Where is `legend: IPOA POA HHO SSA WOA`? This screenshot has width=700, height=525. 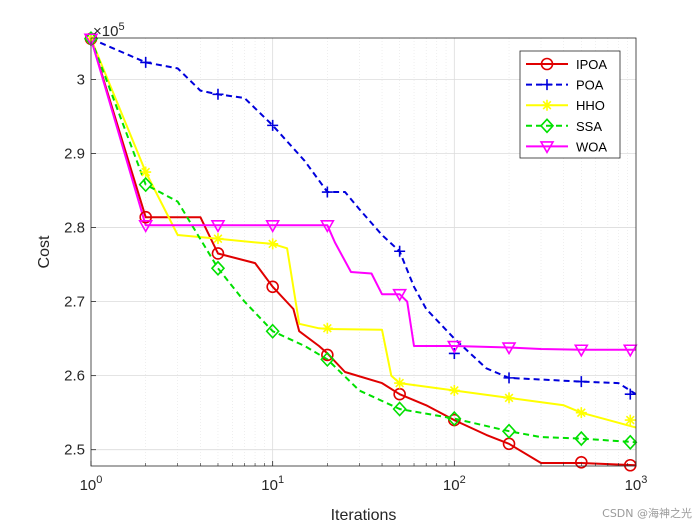 legend: IPOA POA HHO SSA WOA is located at coordinates (570, 104).